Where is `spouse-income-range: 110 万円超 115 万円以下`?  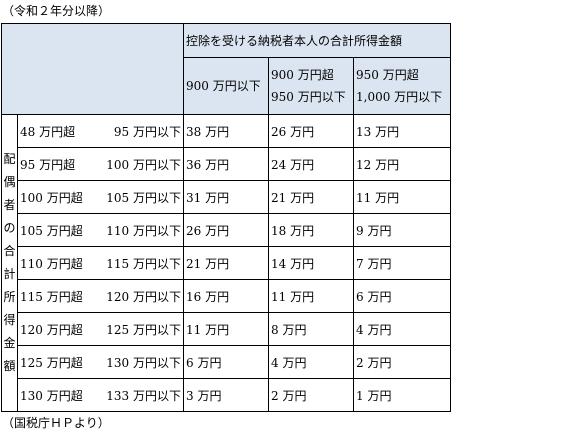
spouse-income-range: 110 万円超 115 万円以下 is located at coordinates (100, 263).